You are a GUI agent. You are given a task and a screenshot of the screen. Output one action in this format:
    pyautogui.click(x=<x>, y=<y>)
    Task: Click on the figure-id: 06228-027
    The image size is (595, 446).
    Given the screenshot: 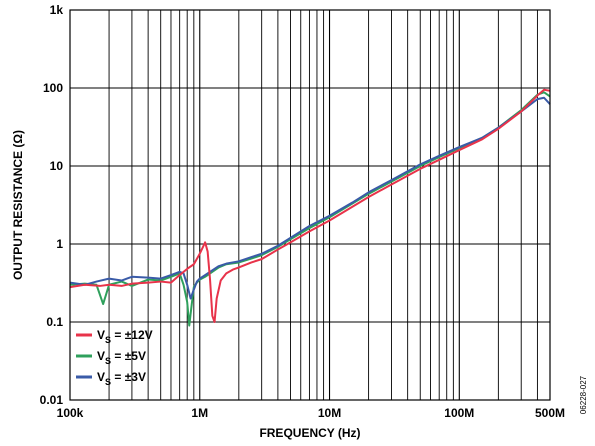 What is the action you would take?
    pyautogui.click(x=583, y=394)
    